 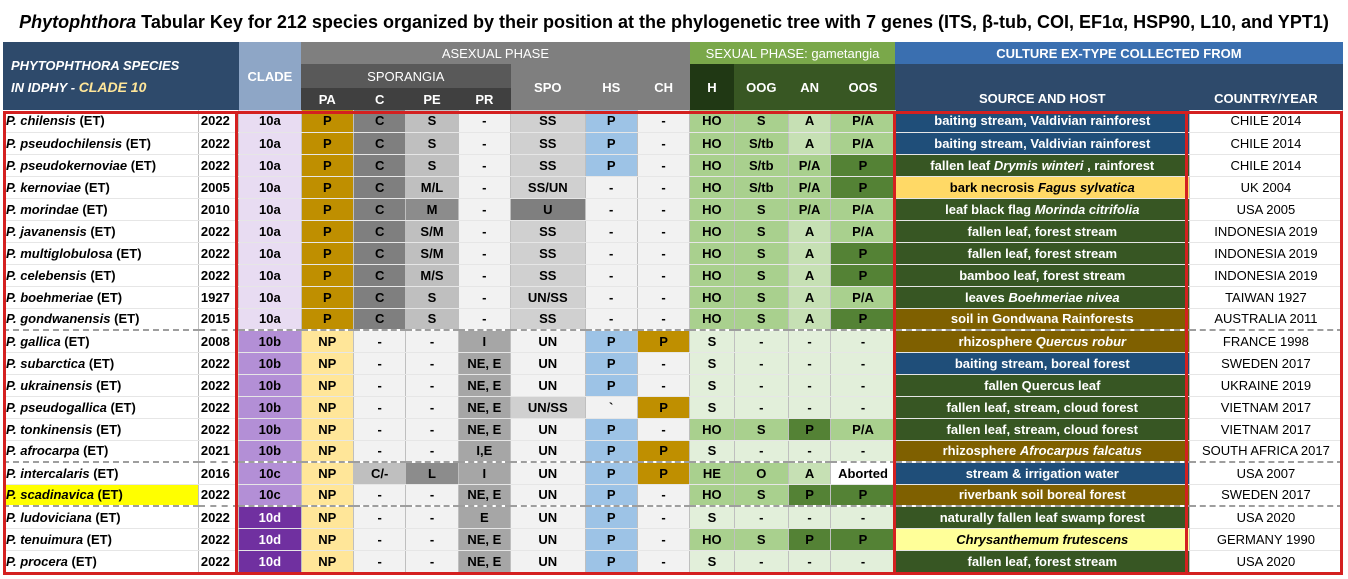 I want to click on col-country: COUNTRY/YEAR, so click(x=1266, y=87).